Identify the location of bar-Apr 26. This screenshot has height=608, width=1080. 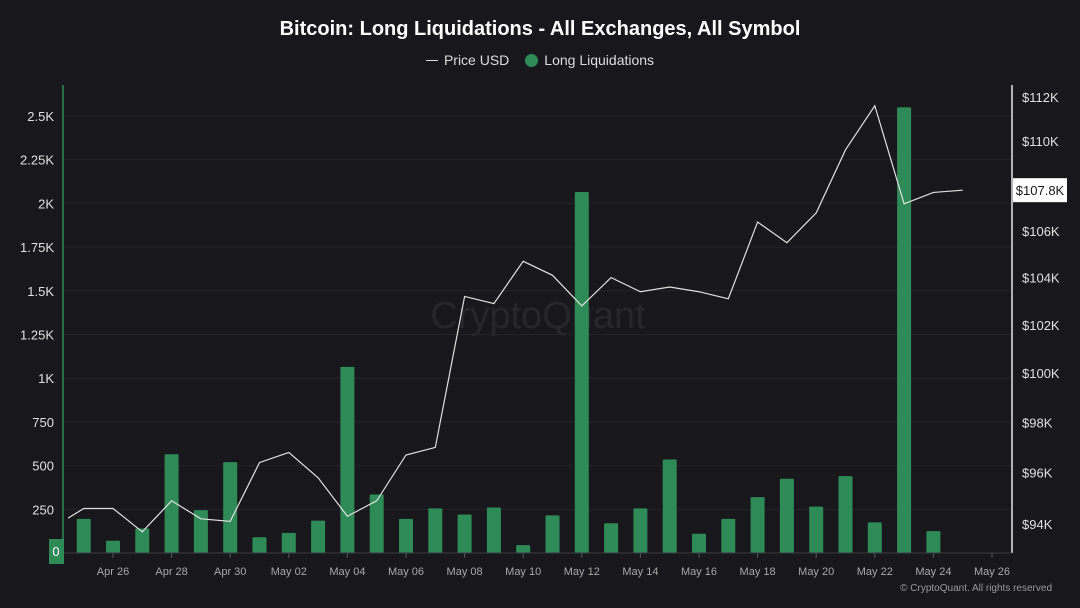
(113, 546).